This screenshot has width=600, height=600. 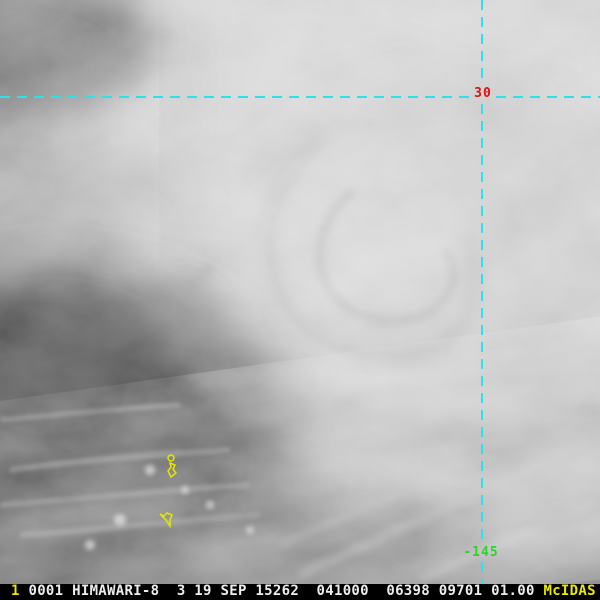 What do you see at coordinates (166, 520) in the screenshot?
I see `island-outline-south` at bounding box center [166, 520].